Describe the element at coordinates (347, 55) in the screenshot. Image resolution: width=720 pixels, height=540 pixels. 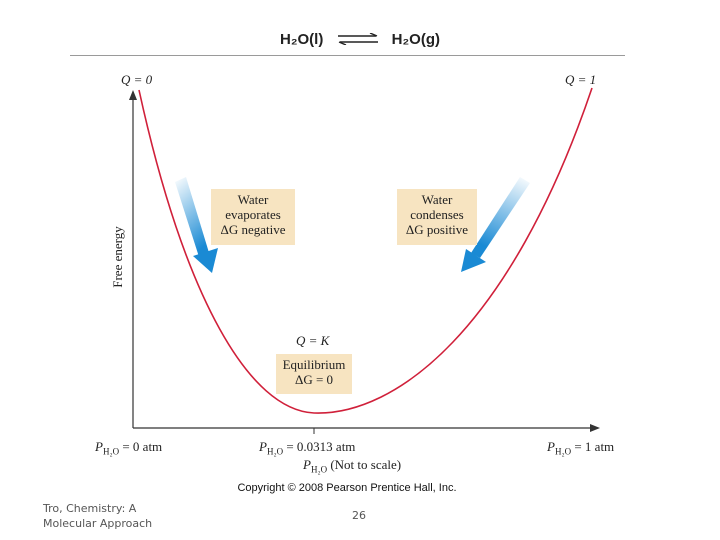
I see `header-divider` at that location.